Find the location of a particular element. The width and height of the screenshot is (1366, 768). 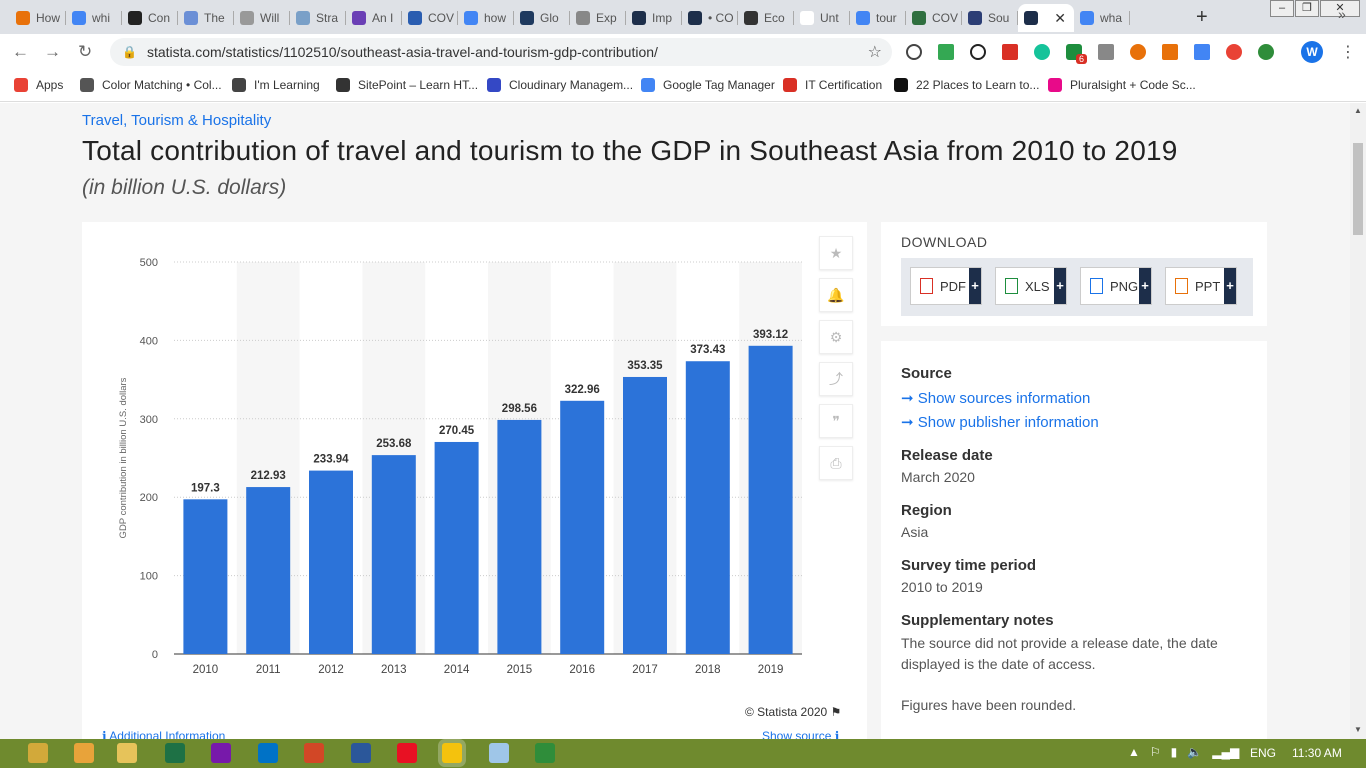

battery-icon: ▮ is located at coordinates (1174, 752).